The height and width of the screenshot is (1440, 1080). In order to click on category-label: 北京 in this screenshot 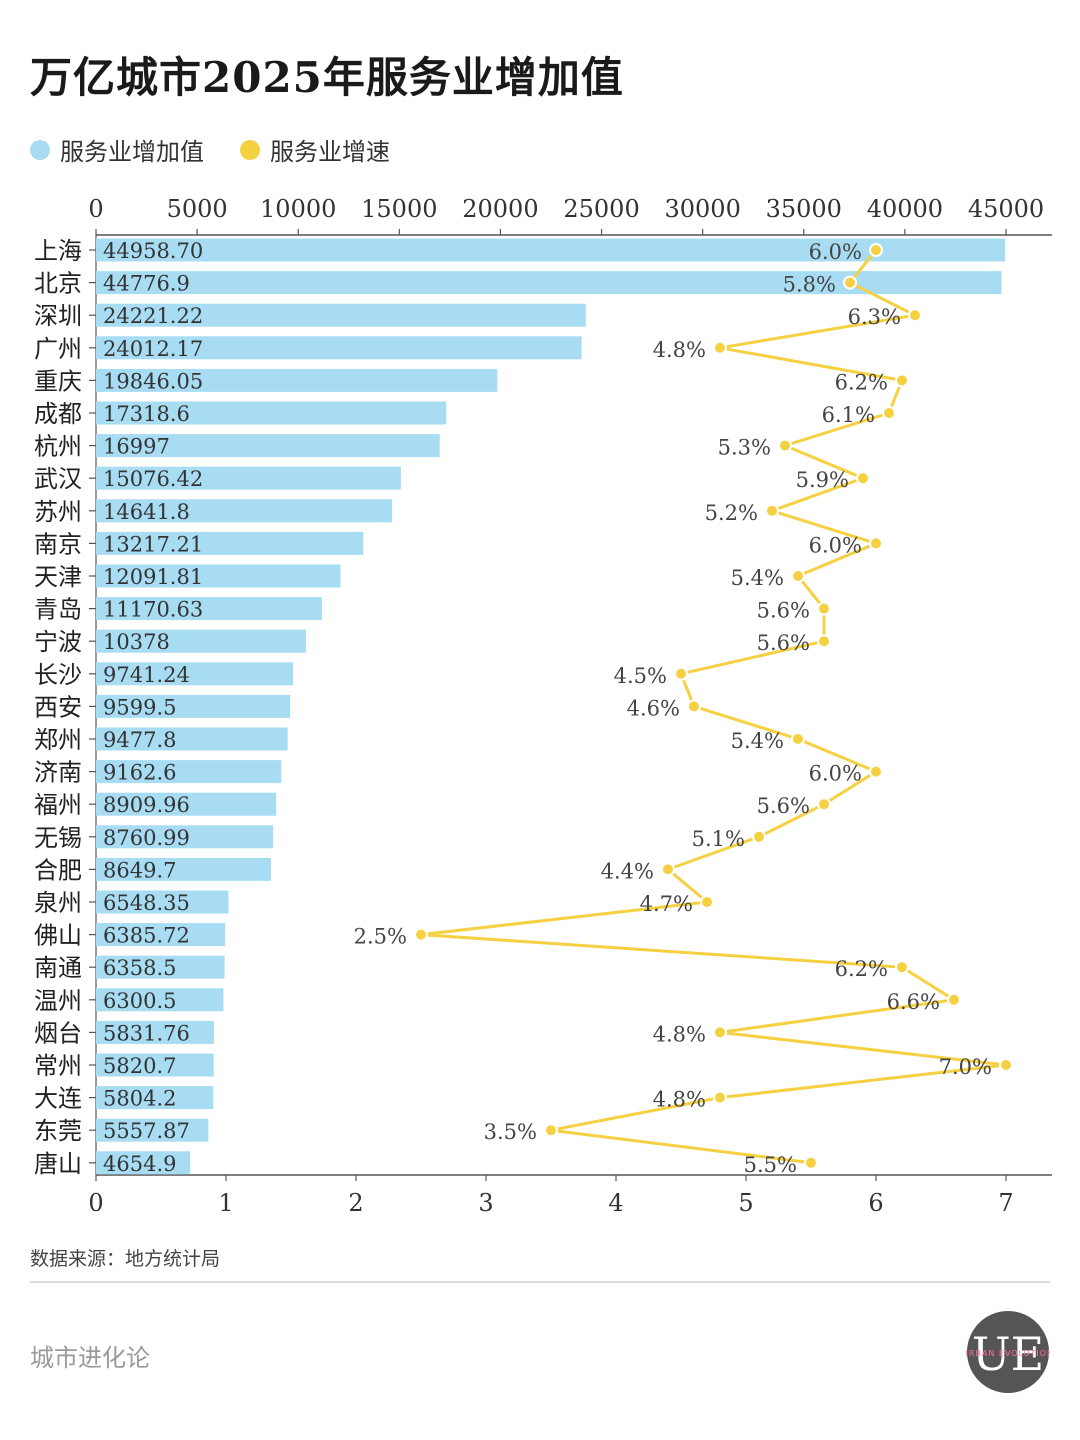, I will do `click(58, 284)`.